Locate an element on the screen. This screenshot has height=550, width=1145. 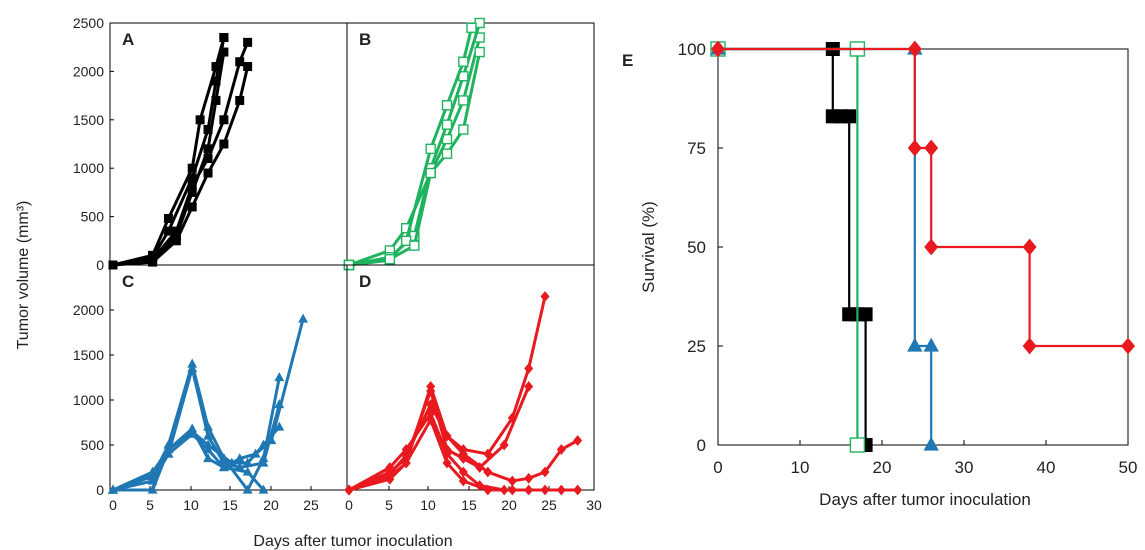
tumor-volume-axis-title: Tumor volume (mm³) is located at coordinates (23, 275).